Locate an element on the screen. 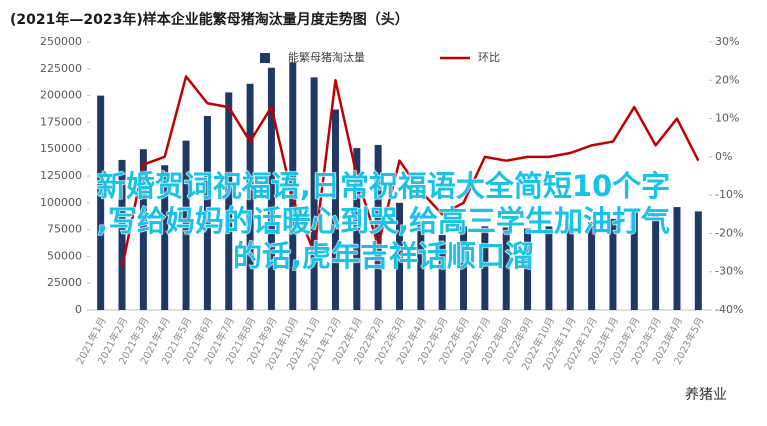 Image resolution: width=767 pixels, height=426 pixels. y2-tick-label: -30% is located at coordinates (729, 271).